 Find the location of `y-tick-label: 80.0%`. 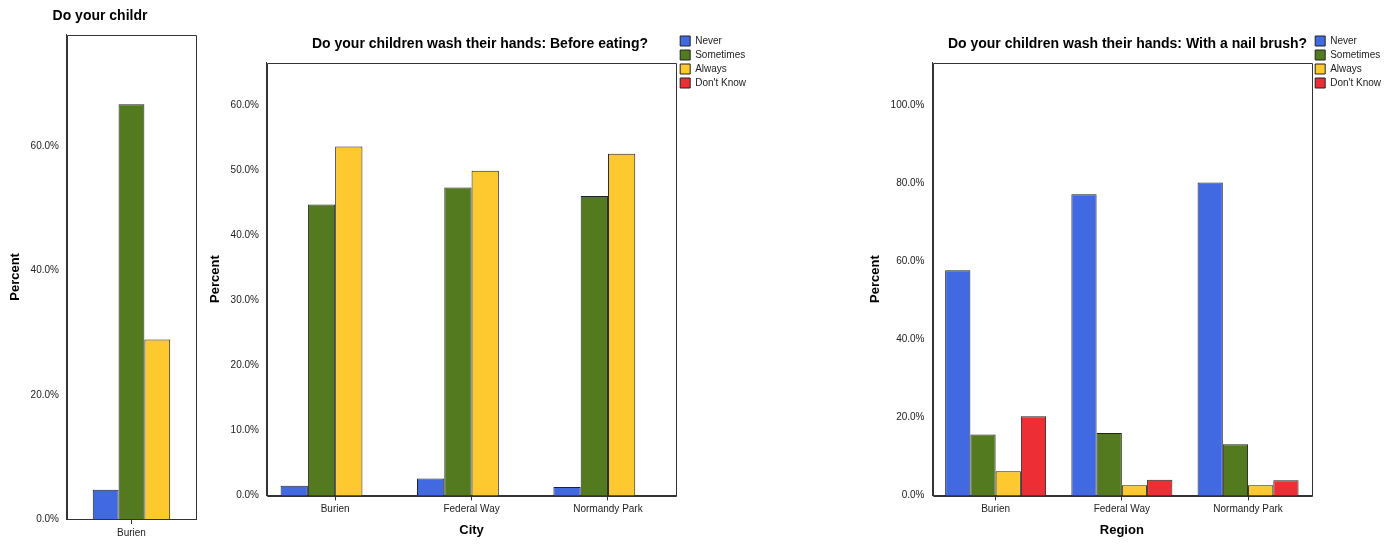

y-tick-label: 80.0% is located at coordinates (910, 183).